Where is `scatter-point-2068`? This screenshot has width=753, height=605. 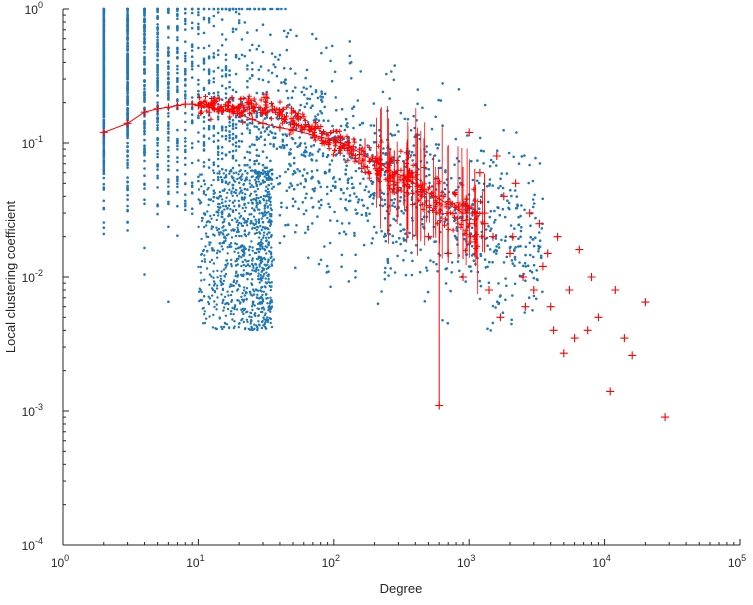
scatter-point-2068 is located at coordinates (316, 92).